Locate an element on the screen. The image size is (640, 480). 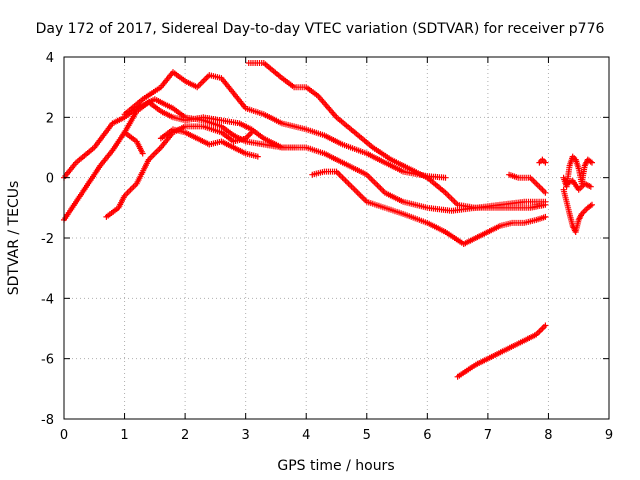
y-tick-label: -2 is located at coordinates (47, 239).